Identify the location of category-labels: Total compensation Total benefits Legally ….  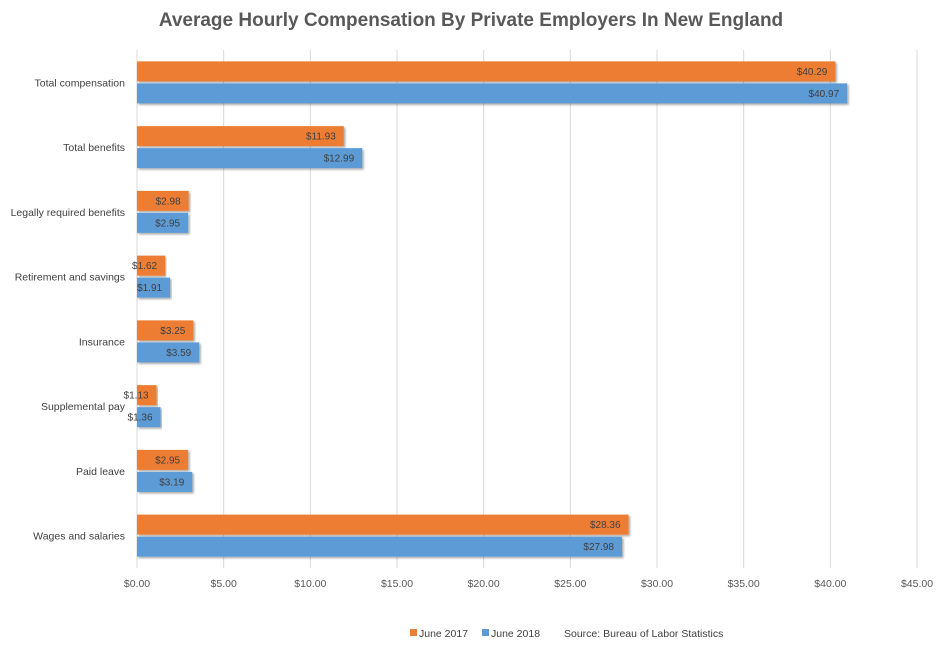
(68, 309).